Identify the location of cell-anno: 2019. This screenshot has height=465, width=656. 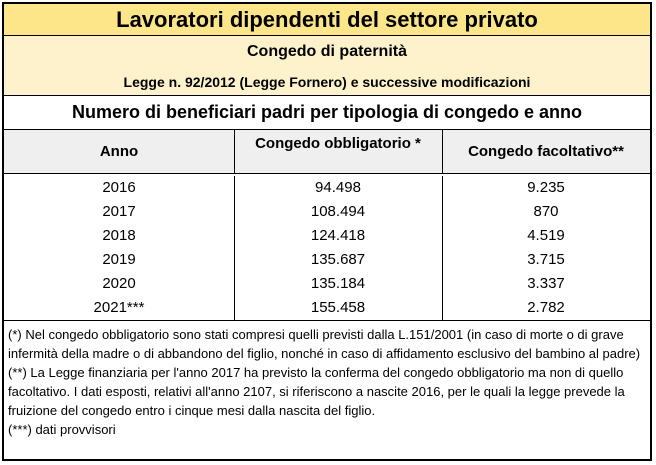
(119, 259).